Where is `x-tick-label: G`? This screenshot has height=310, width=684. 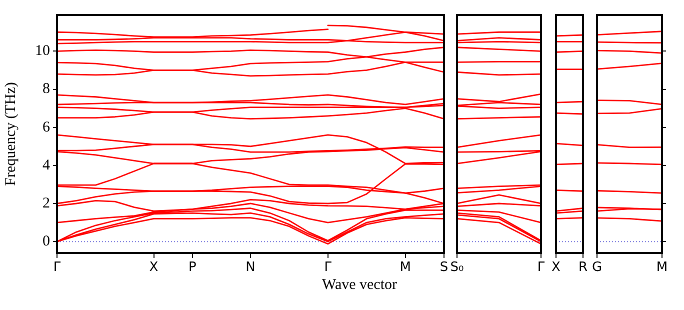 x-tick-label: G is located at coordinates (597, 268).